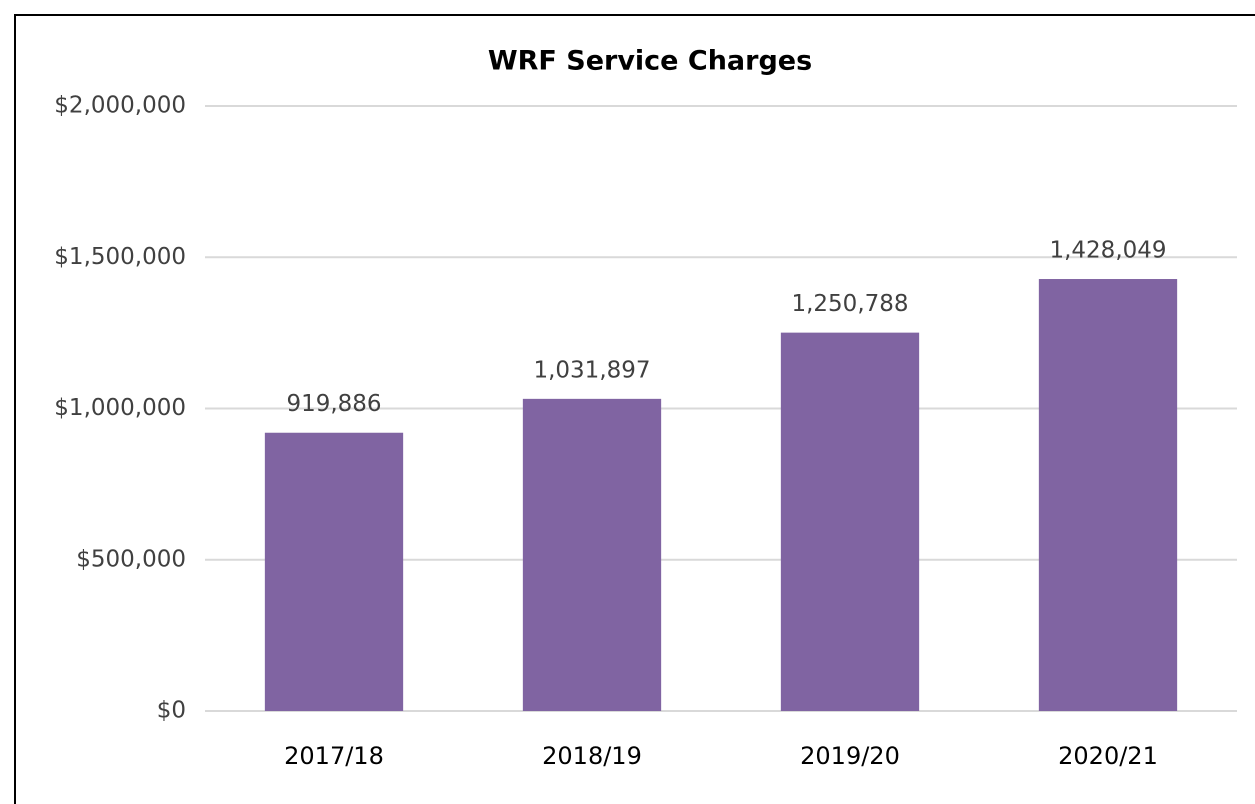 The image size is (1255, 804). What do you see at coordinates (171, 711) in the screenshot?
I see `y-tick-label: $0` at bounding box center [171, 711].